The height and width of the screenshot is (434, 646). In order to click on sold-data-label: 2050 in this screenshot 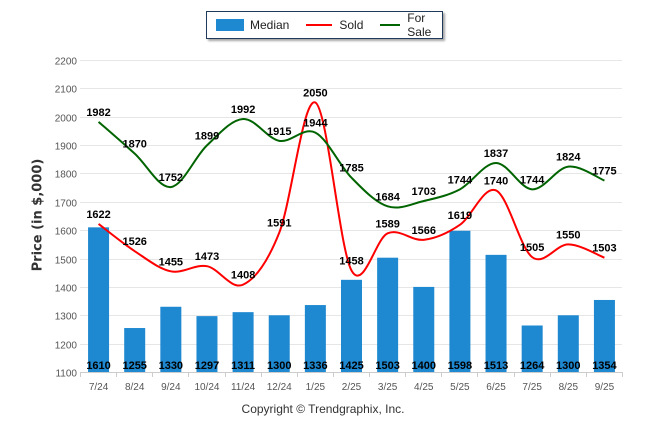, I will do `click(315, 94)`.